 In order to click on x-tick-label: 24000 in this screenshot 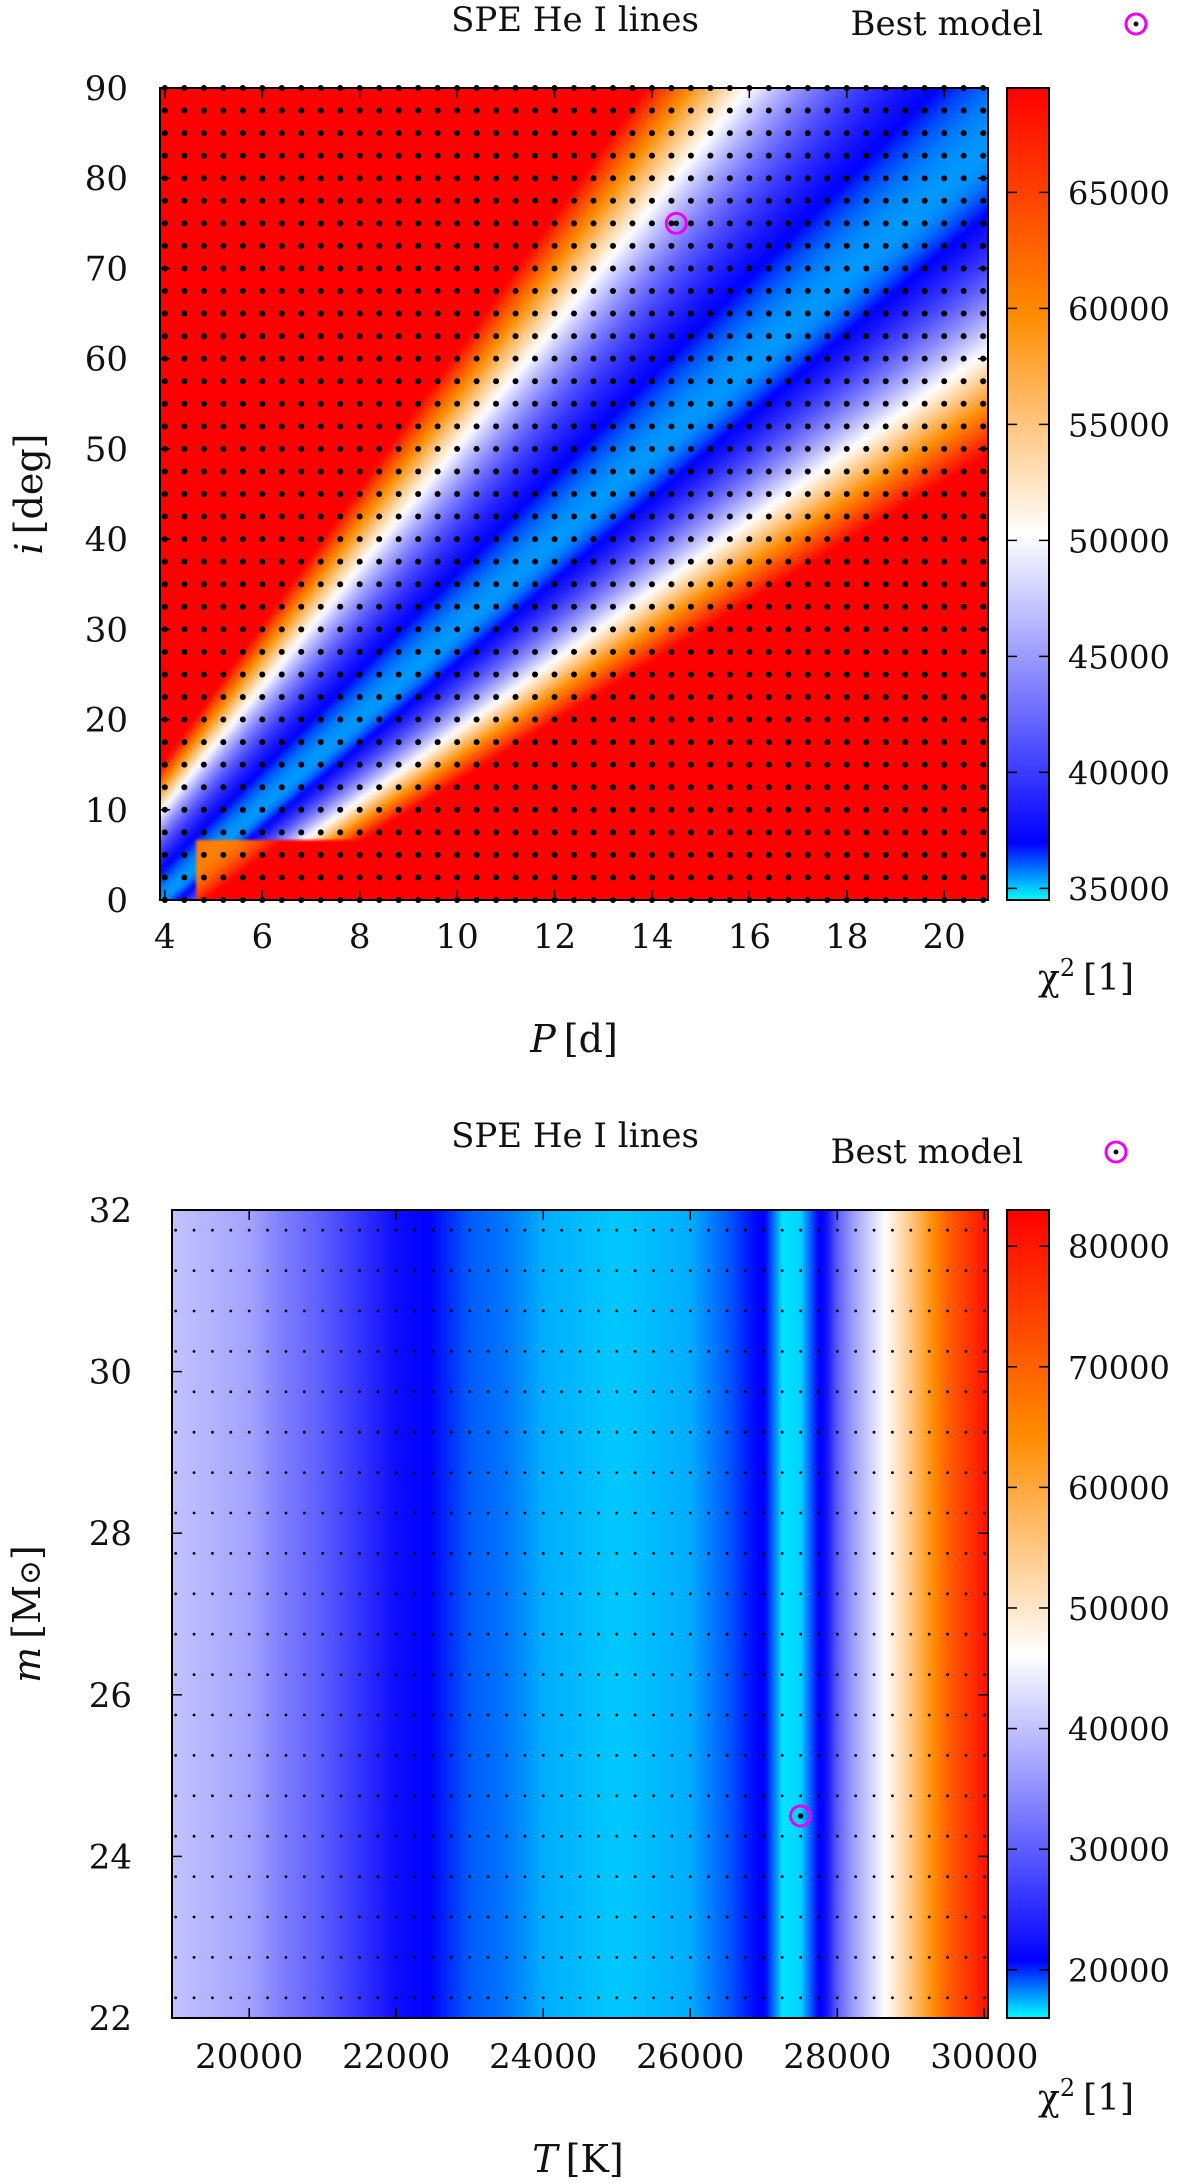, I will do `click(543, 2057)`.